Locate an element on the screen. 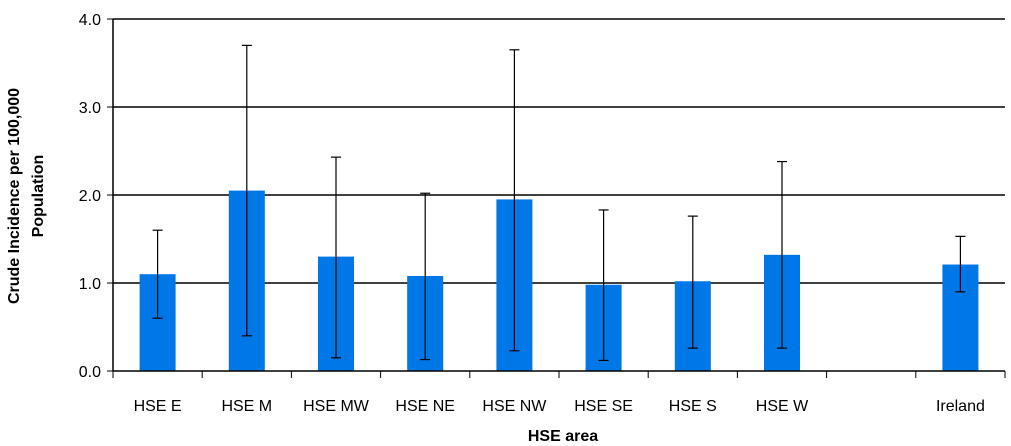  x-tick-label: HSE S is located at coordinates (693, 406).